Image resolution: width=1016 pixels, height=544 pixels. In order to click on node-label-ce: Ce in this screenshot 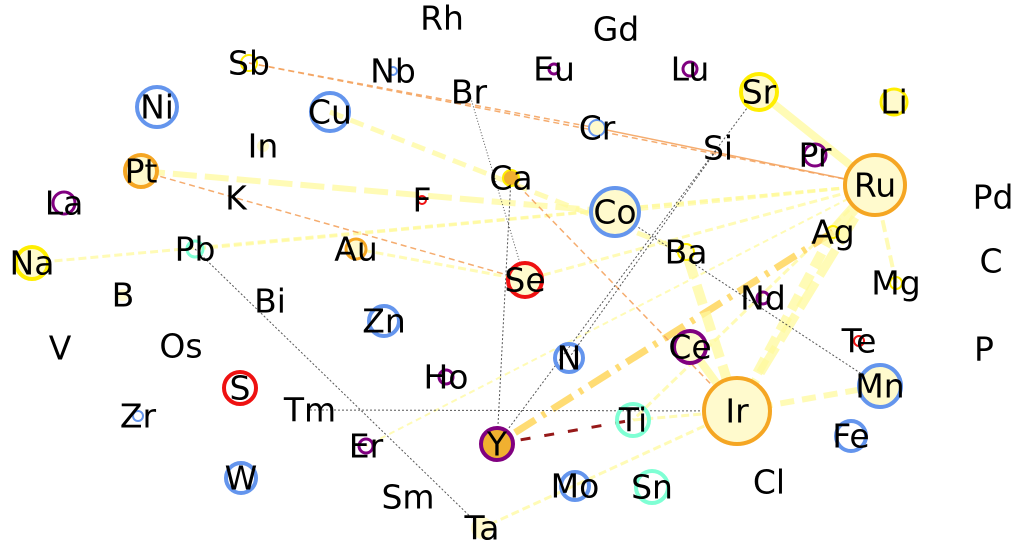, I will do `click(689, 347)`.